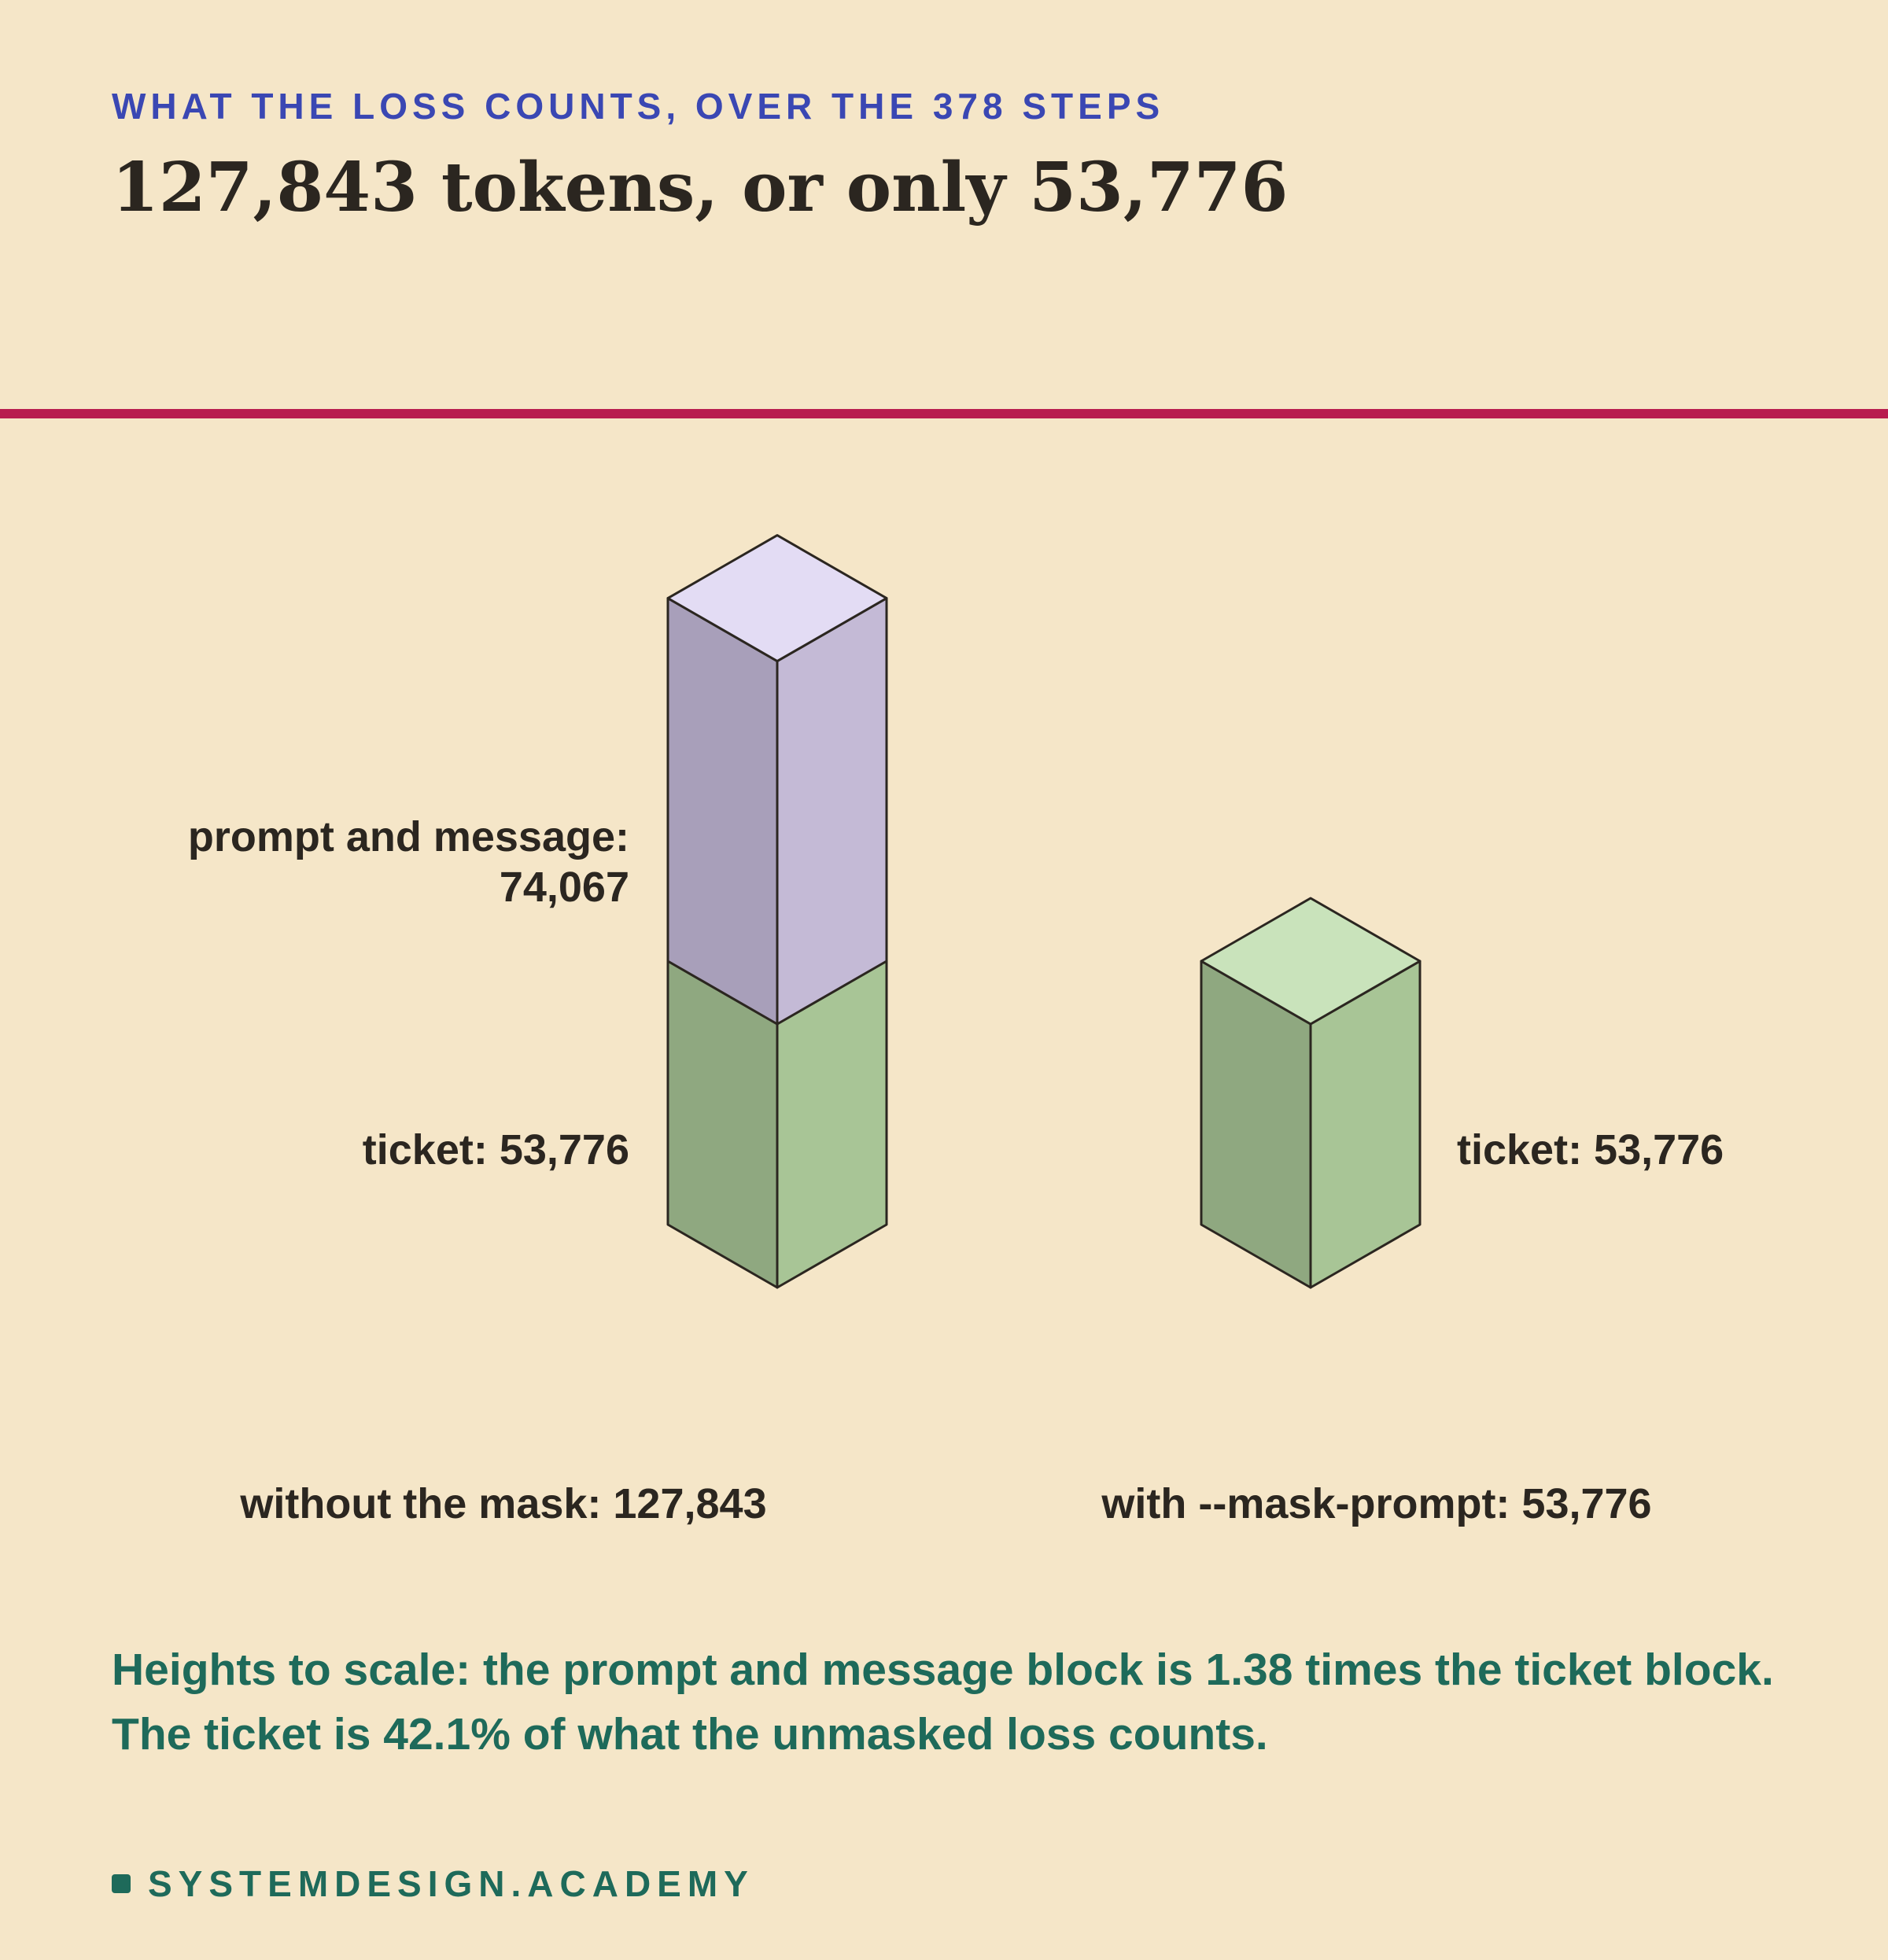 The image size is (1888, 1960). What do you see at coordinates (944, 413) in the screenshot?
I see `divider-rule` at bounding box center [944, 413].